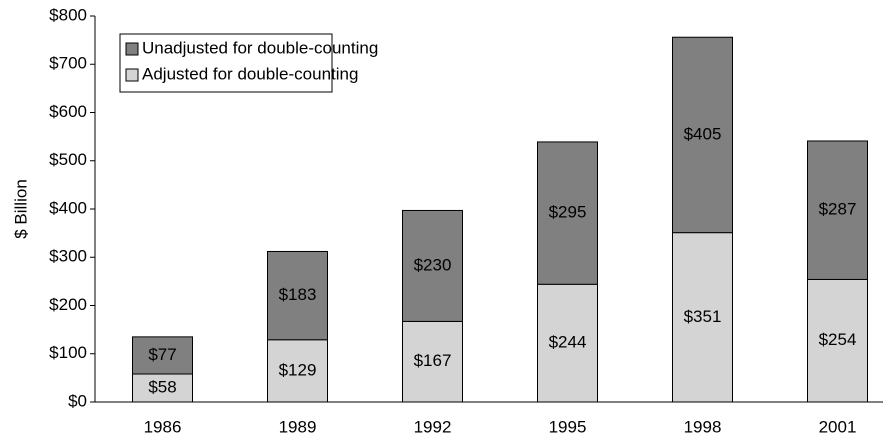  What do you see at coordinates (838, 426) in the screenshot?
I see `x-tick-label: 2001` at bounding box center [838, 426].